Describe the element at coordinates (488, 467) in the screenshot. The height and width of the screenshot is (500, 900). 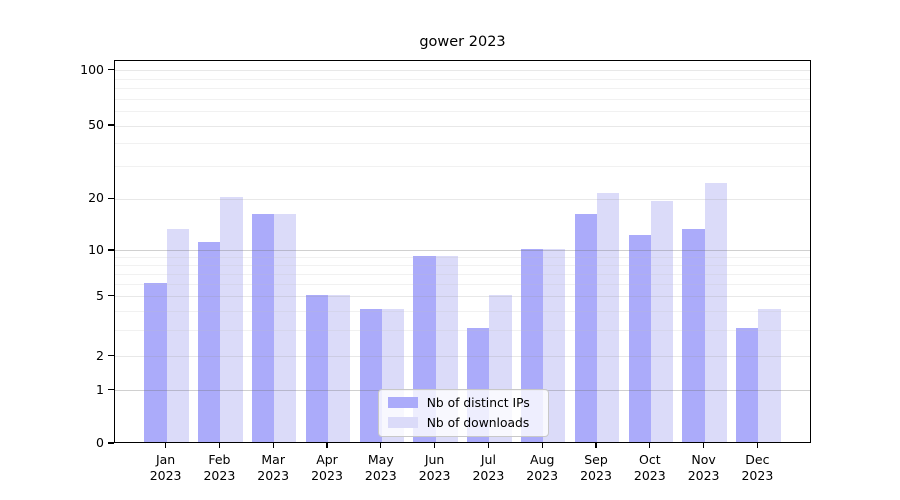
I see `x-tick-label-jul: Jul 2023` at that location.